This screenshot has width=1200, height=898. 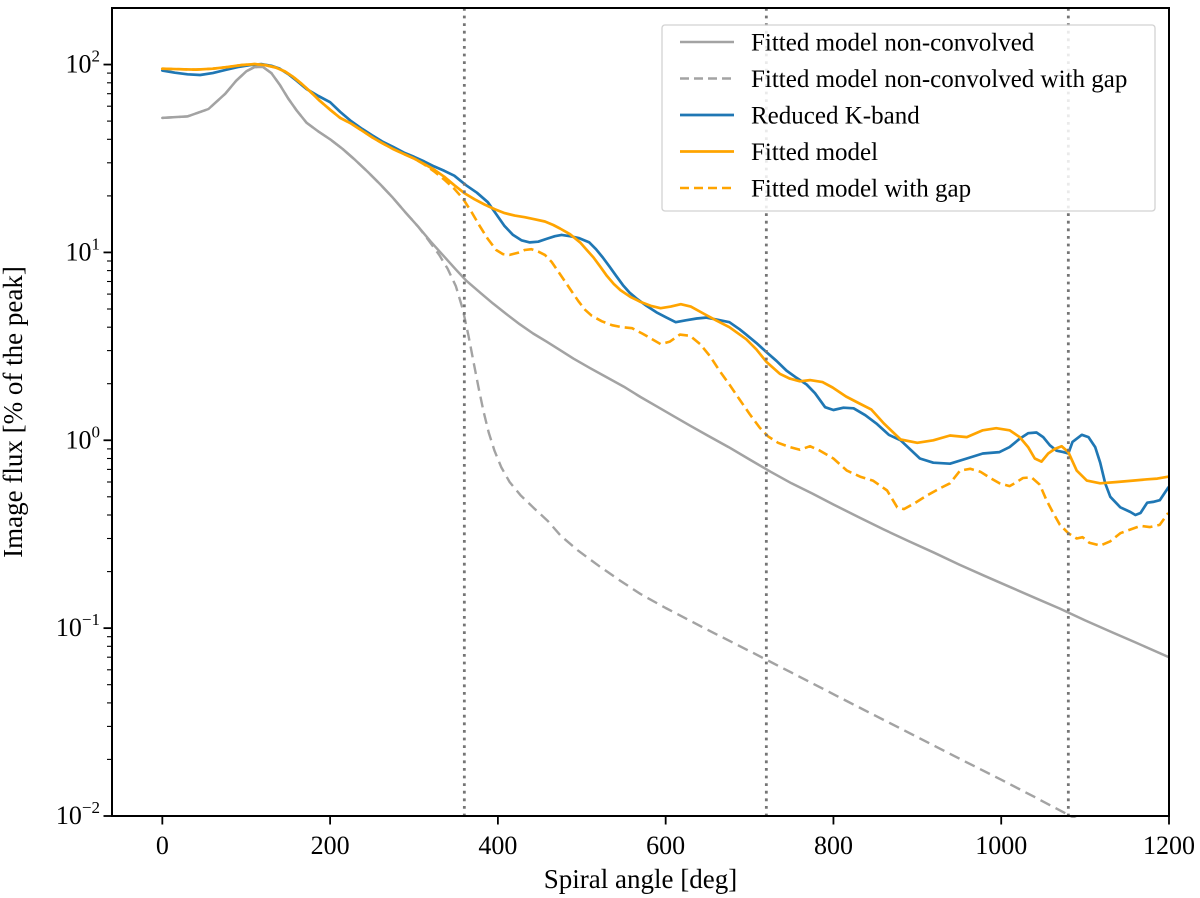 I want to click on y-tick-label-1e−1: 10⁻¹, so click(x=78, y=626).